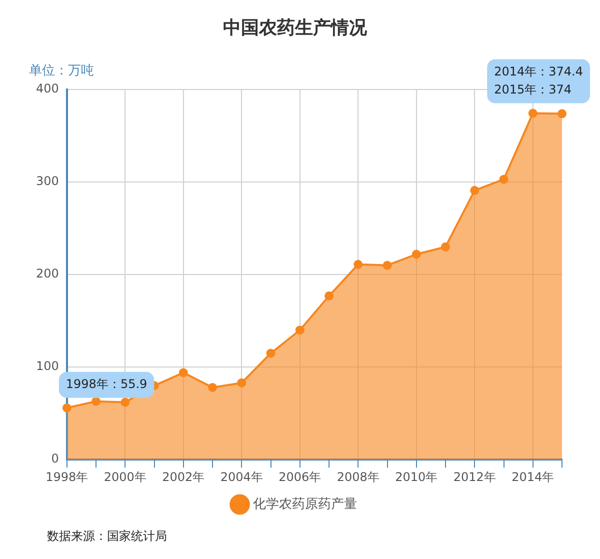 Image resolution: width=600 pixels, height=559 pixels. Describe the element at coordinates (300, 477) in the screenshot. I see `x-tick-label: 2006年` at that location.